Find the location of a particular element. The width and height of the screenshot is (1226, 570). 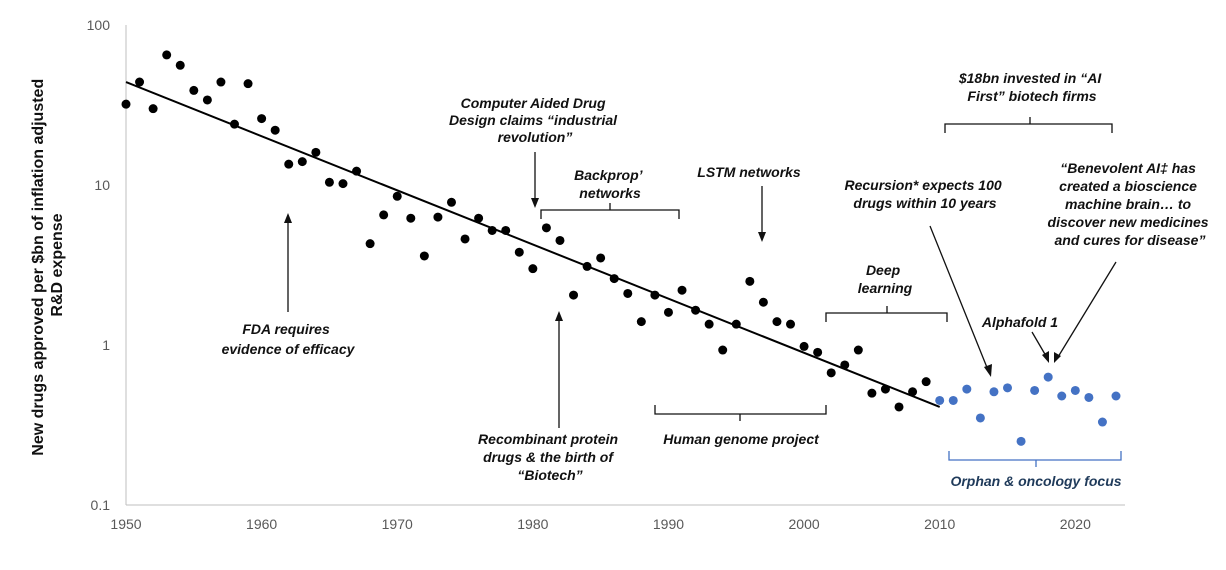

annotation-line: evidence of efficacy is located at coordinates (289, 349).